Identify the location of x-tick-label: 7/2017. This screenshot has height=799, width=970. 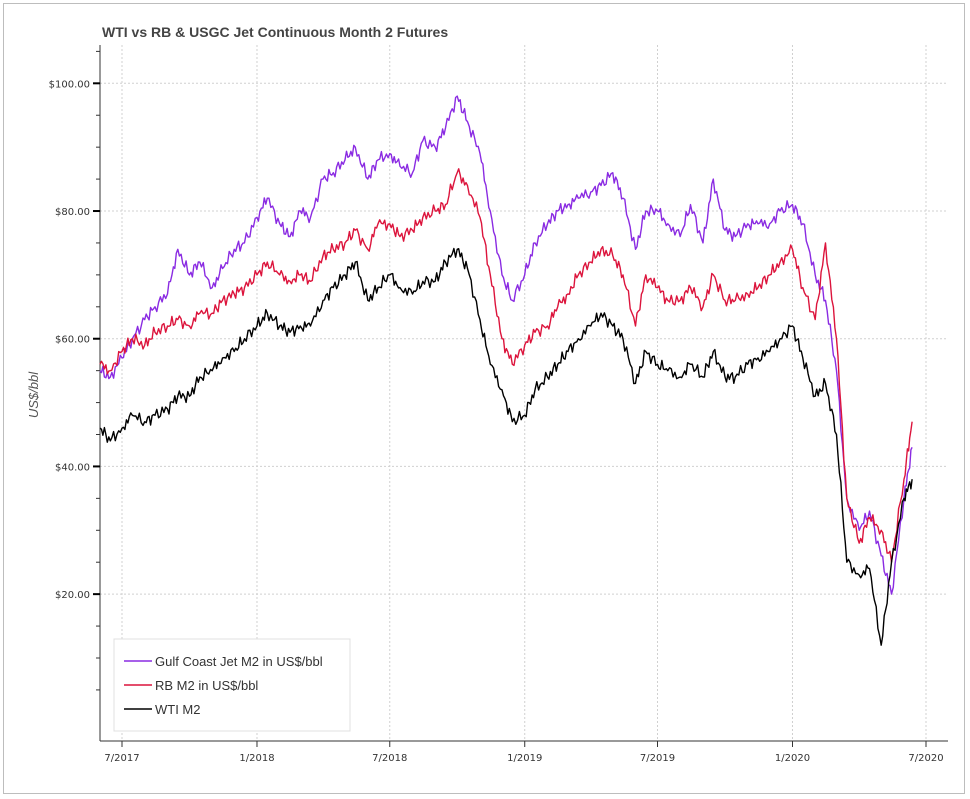
(121, 758).